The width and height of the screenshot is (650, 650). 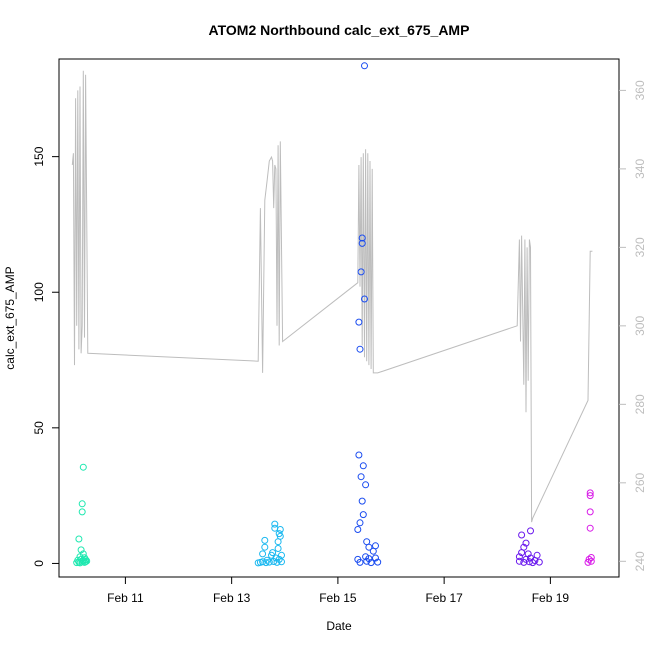 What do you see at coordinates (339, 30) in the screenshot?
I see `chart-title: ATOM2 Northbound calc_ext_675_AMP` at bounding box center [339, 30].